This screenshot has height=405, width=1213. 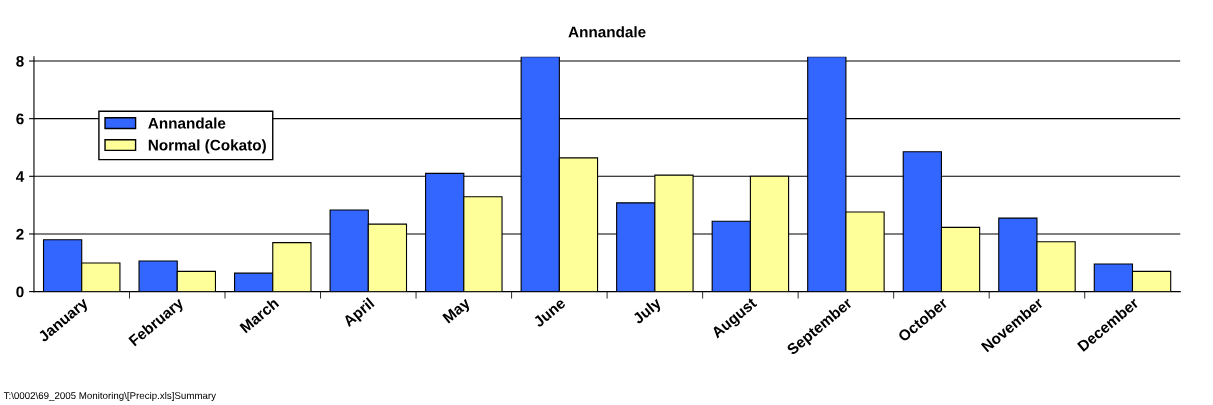 I want to click on y-tick-label: 2, so click(x=20, y=234).